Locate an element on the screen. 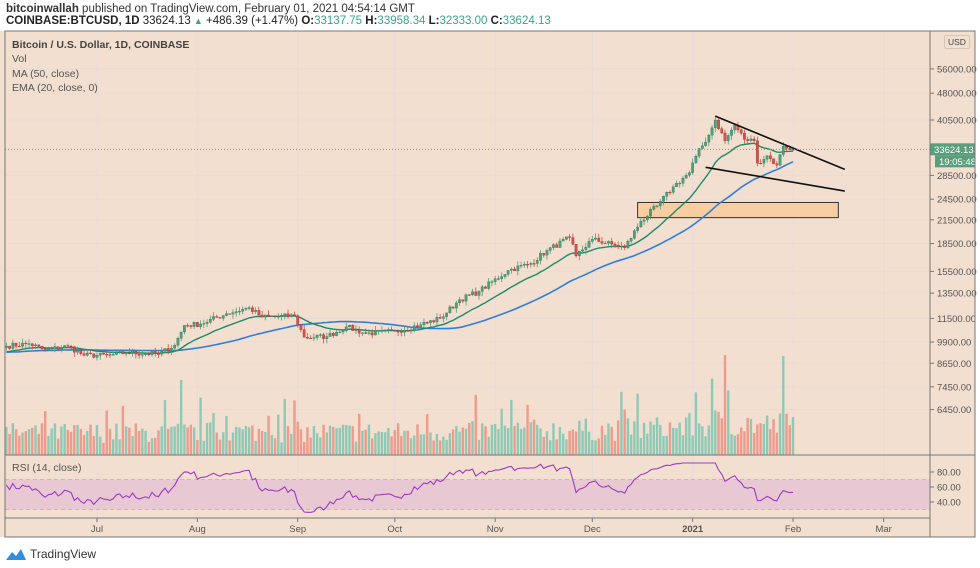 The height and width of the screenshot is (568, 980). legend-rsi: RSI (14, close) is located at coordinates (47, 468).